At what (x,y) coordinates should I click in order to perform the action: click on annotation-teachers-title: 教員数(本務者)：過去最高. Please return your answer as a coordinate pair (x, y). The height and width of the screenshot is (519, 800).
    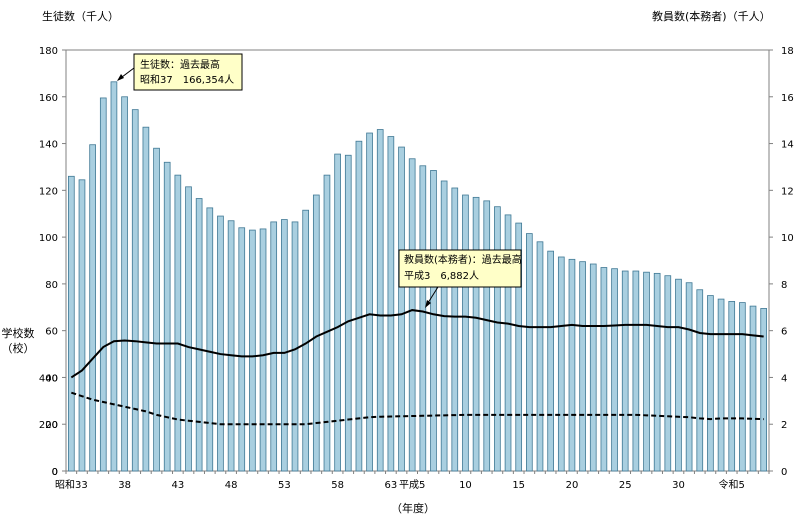
    Looking at the image, I should click on (463, 259).